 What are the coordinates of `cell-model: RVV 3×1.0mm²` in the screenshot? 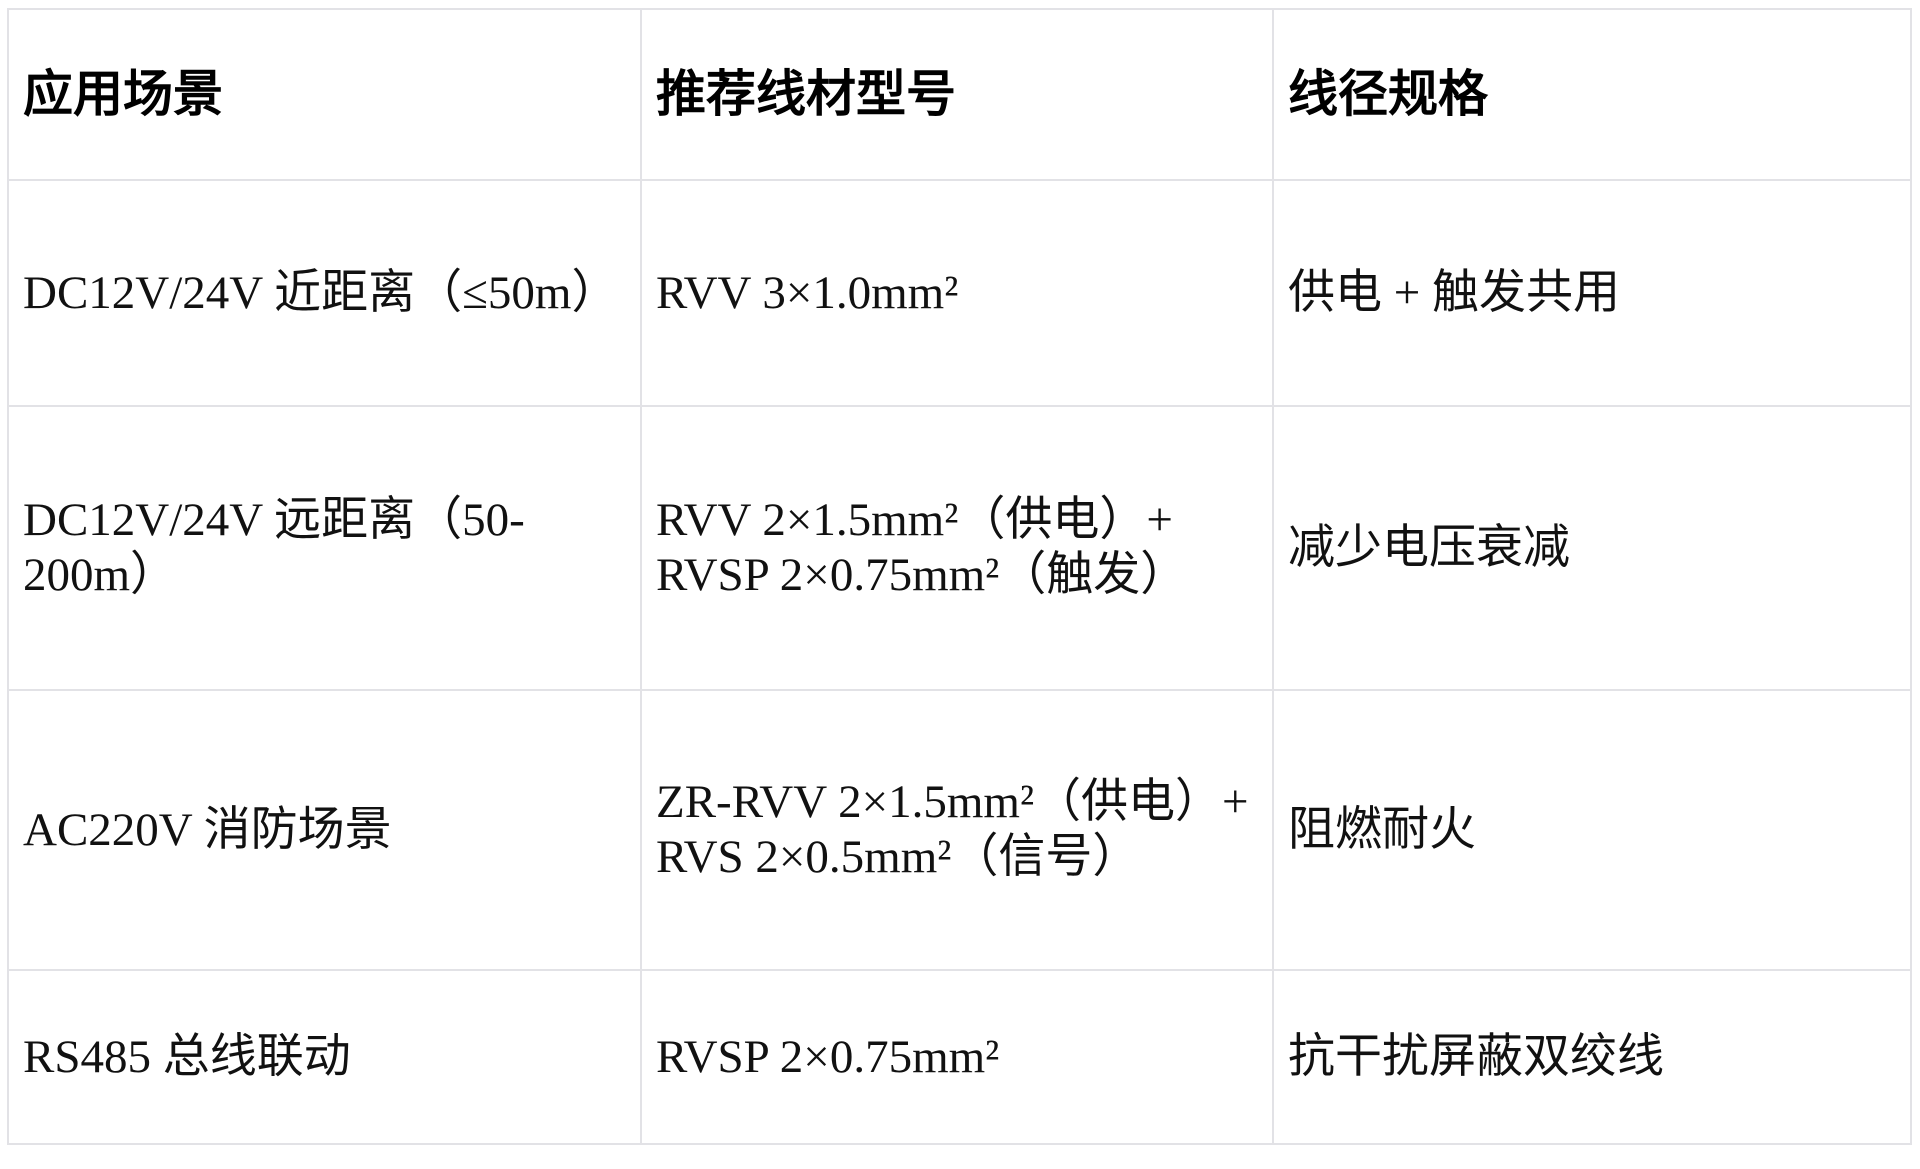 It's located at (957, 293).